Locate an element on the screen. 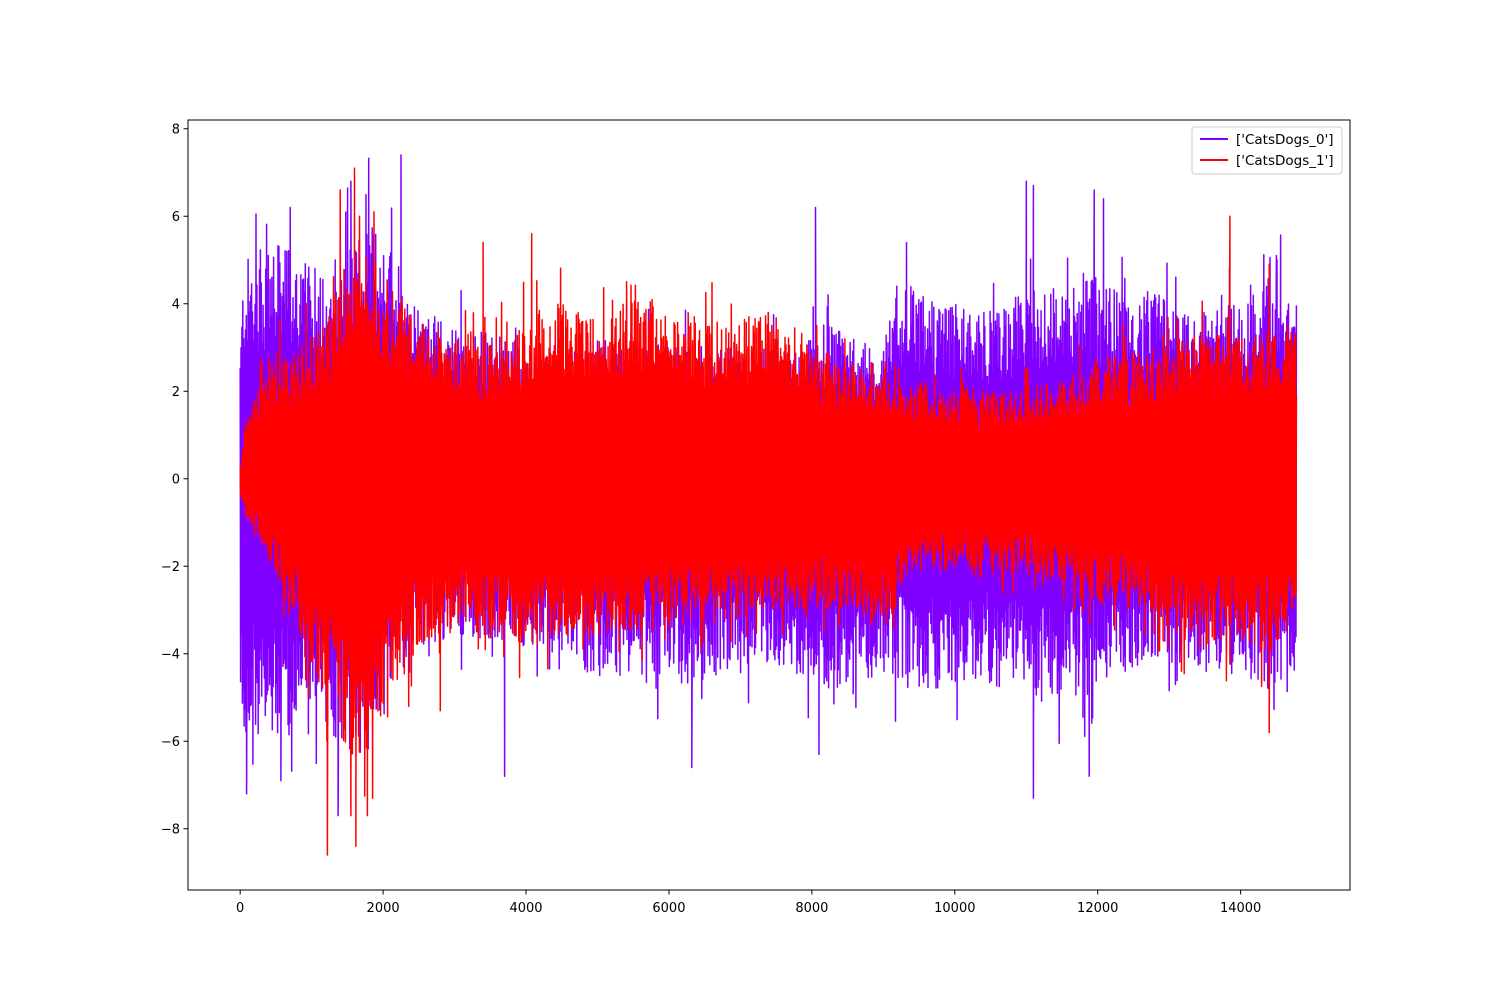 The width and height of the screenshot is (1500, 1000). x-tick-label: 6000 is located at coordinates (668, 908).